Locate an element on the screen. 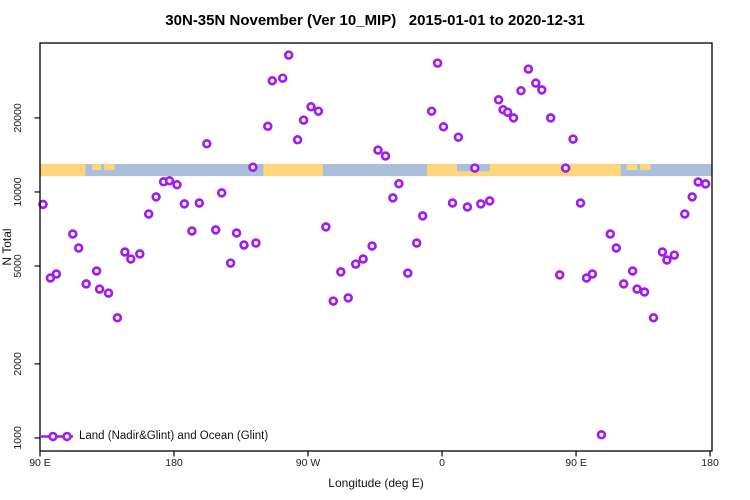 This screenshot has height=500, width=750. y-tick-label: 2000 is located at coordinates (18, 364).